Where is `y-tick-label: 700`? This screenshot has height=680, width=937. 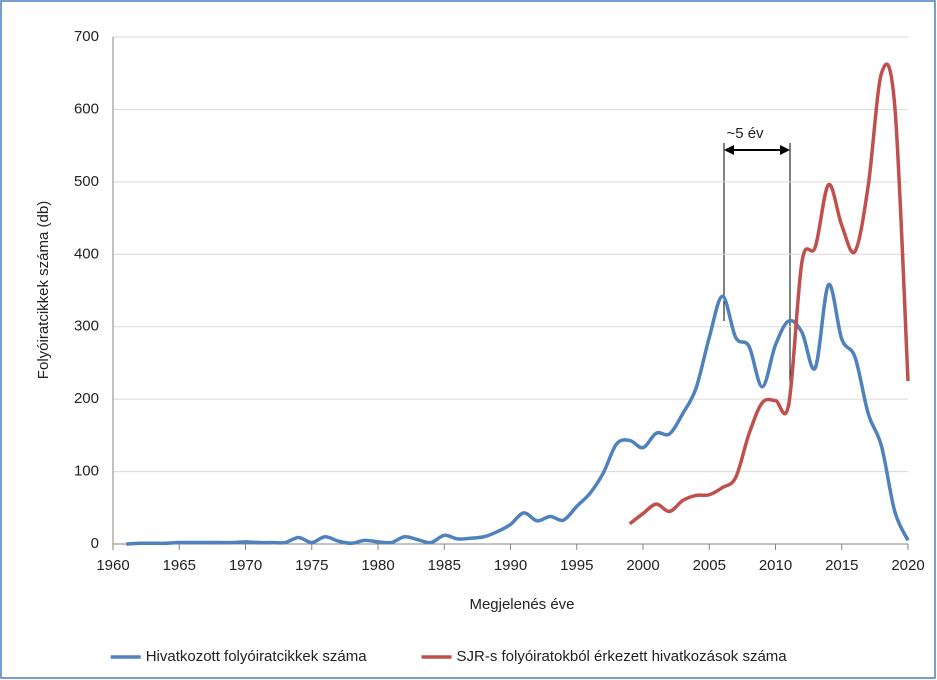 y-tick-label: 700 is located at coordinates (86, 36).